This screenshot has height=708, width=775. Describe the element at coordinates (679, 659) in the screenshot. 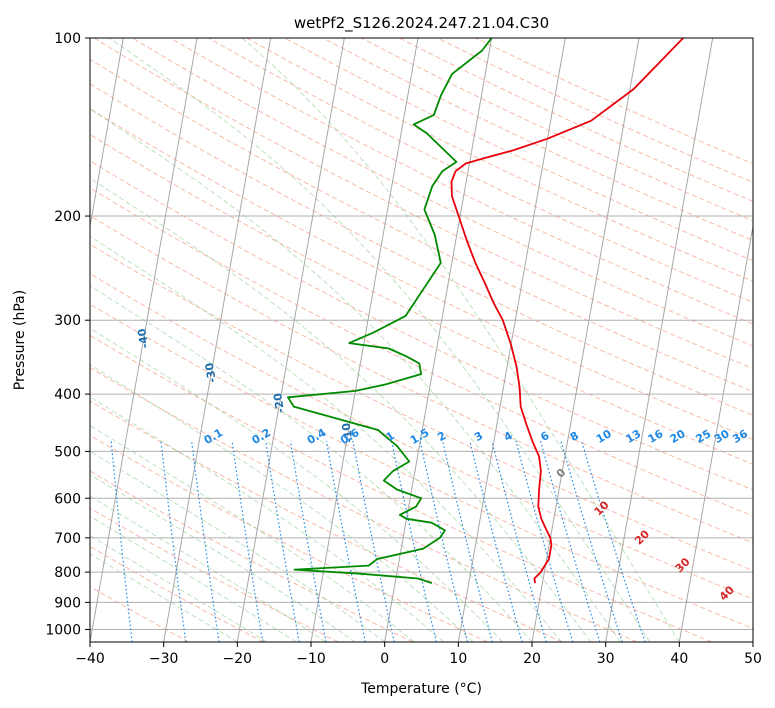

I see `x-tick-label: 40` at that location.